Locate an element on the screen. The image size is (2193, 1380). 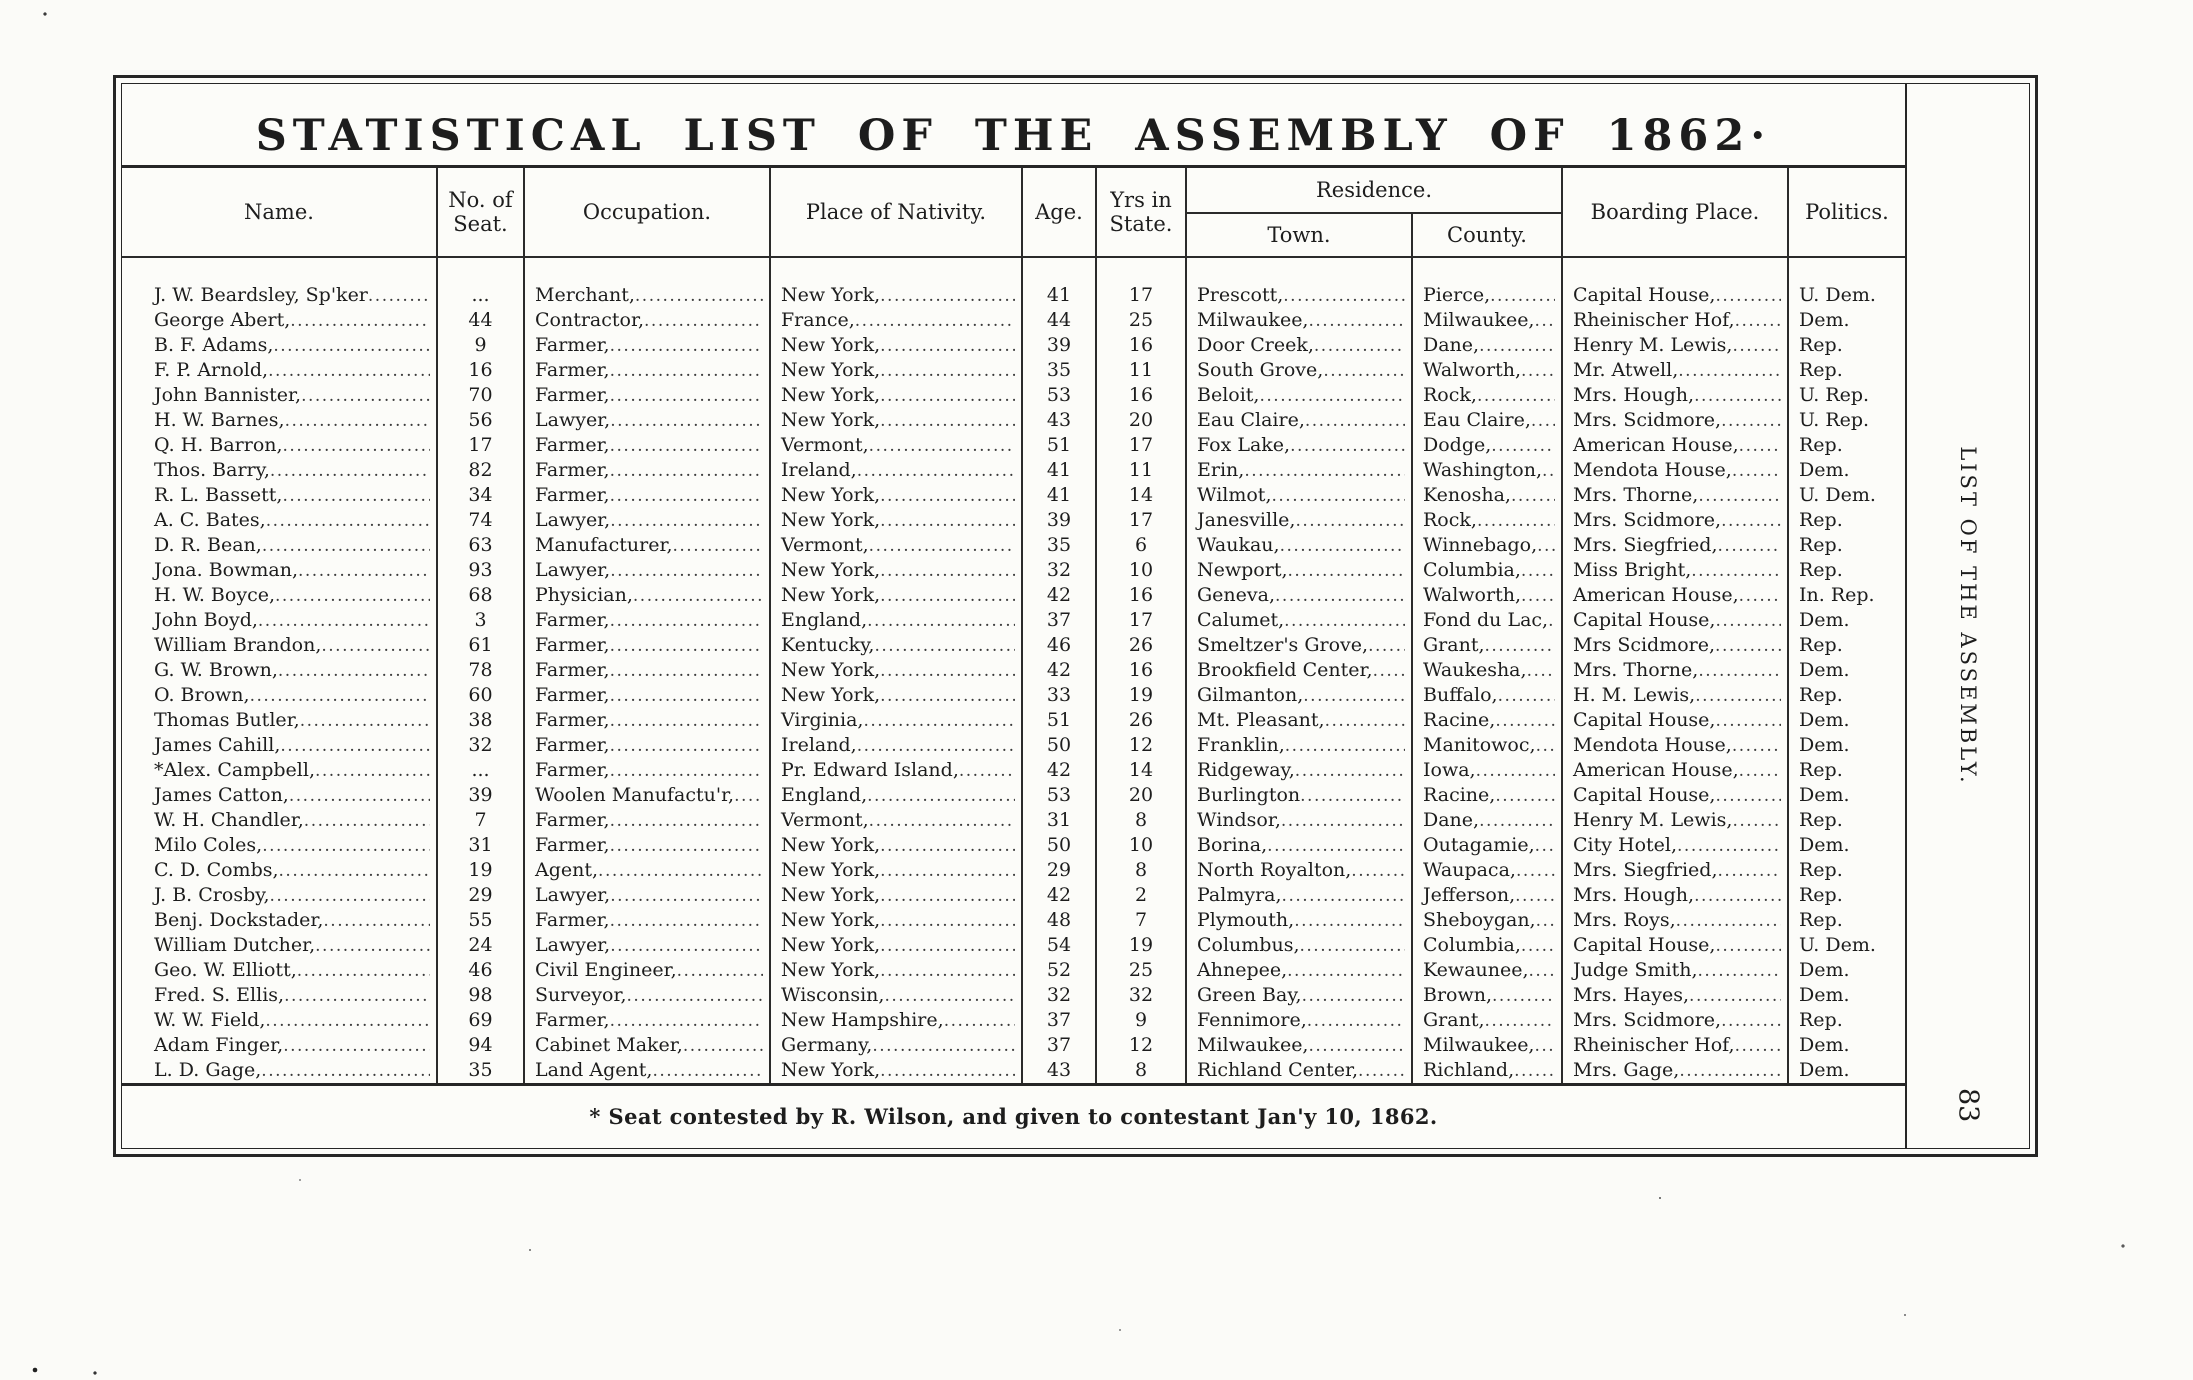
cell-seat: 24 is located at coordinates (480, 945).